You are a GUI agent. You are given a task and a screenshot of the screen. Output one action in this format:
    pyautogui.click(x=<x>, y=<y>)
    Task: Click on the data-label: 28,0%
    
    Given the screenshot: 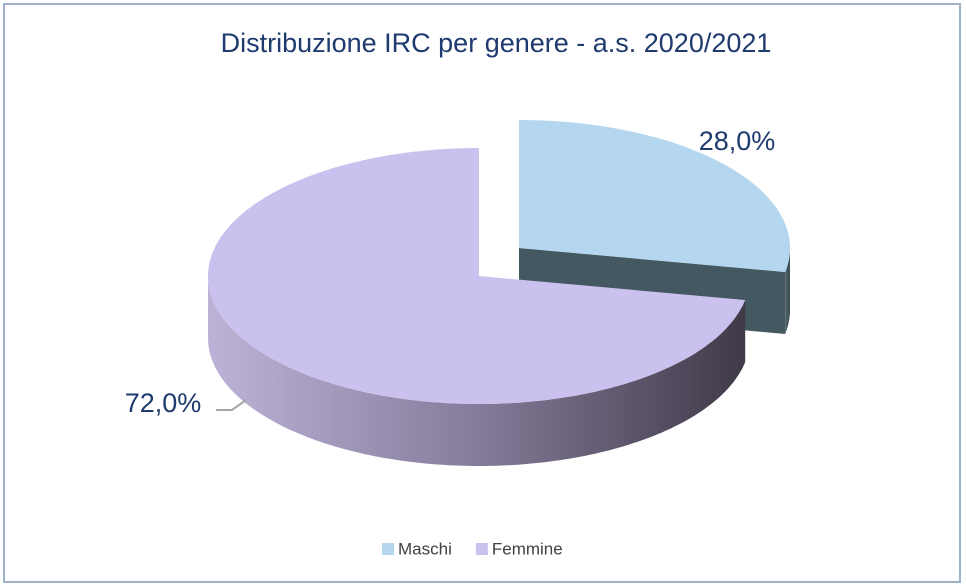 What is the action you would take?
    pyautogui.click(x=737, y=141)
    